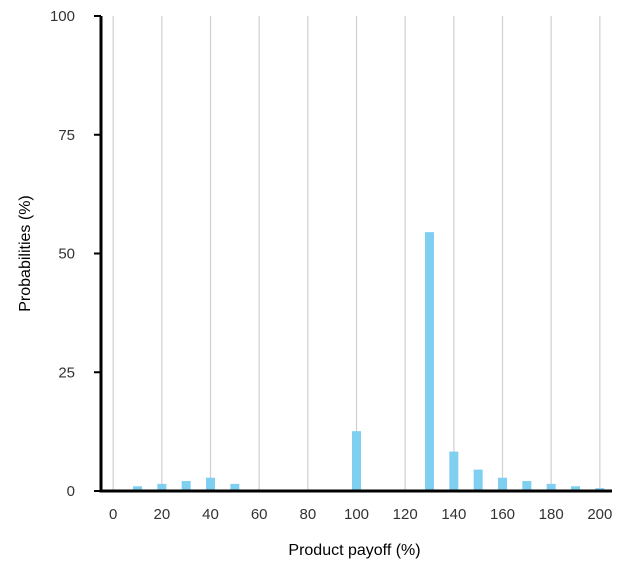  I want to click on x-tick-label-80: 80, so click(307, 514).